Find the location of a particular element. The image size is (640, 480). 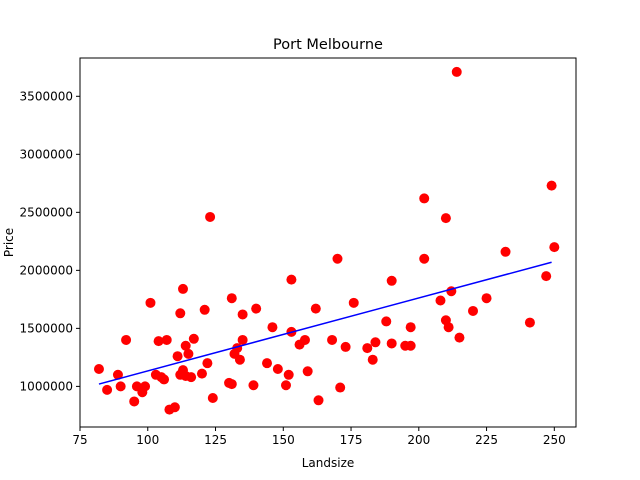

x-tick-label: 150 is located at coordinates (283, 440).